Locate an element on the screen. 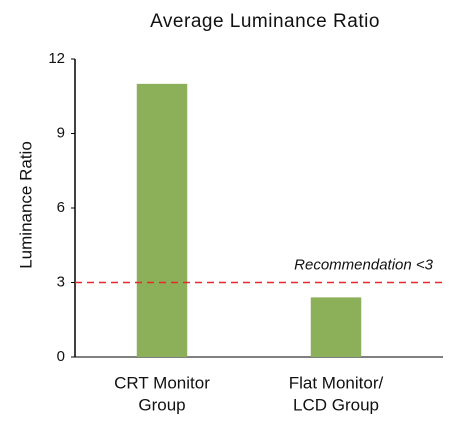 Image resolution: width=456 pixels, height=421 pixels. y-axis-label: Luminance Ratio is located at coordinates (25, 205).